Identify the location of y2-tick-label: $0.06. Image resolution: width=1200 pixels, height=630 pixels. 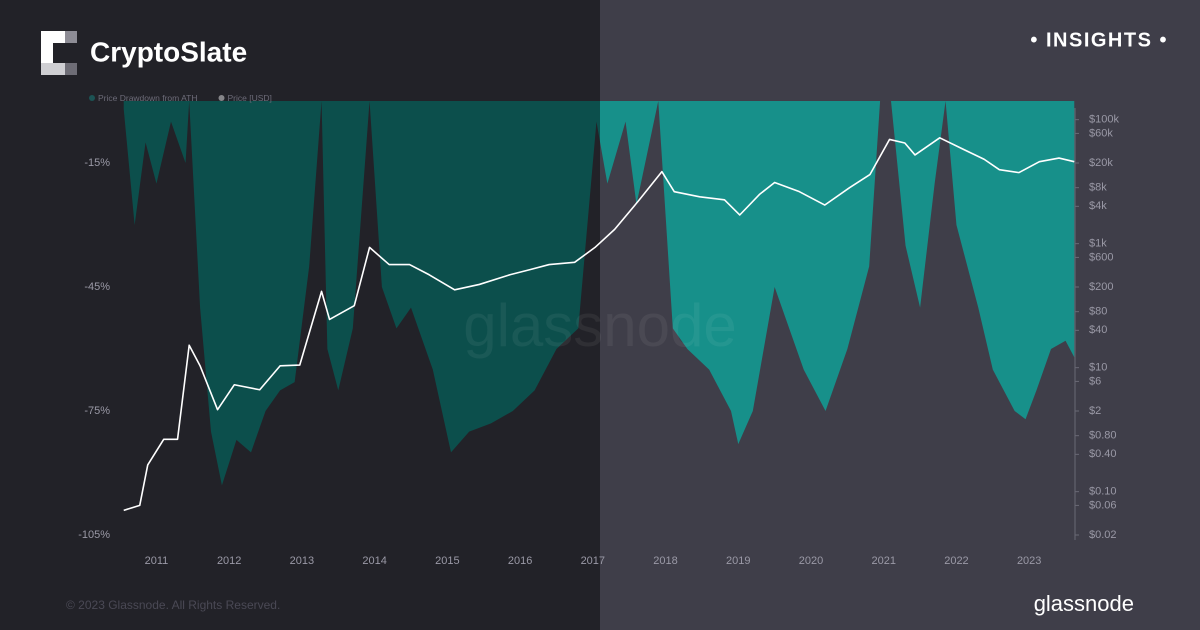
(1103, 505).